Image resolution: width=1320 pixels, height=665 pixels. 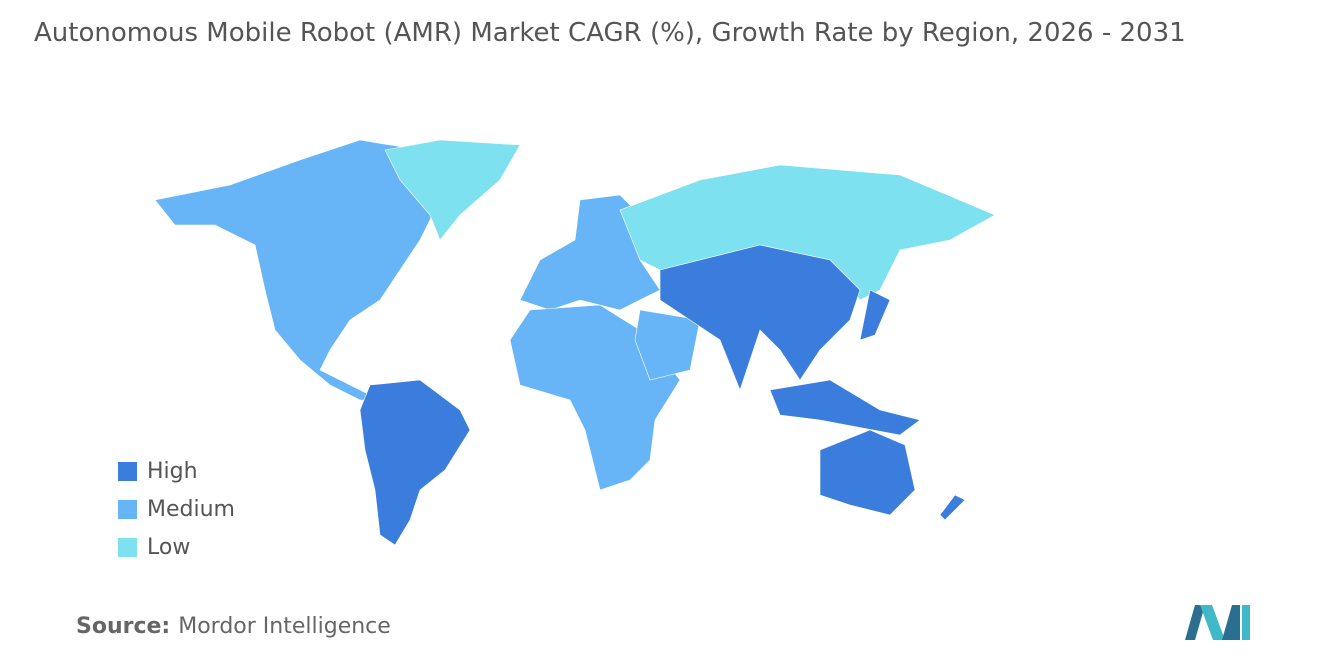 I want to click on indonesia, so click(x=845, y=407).